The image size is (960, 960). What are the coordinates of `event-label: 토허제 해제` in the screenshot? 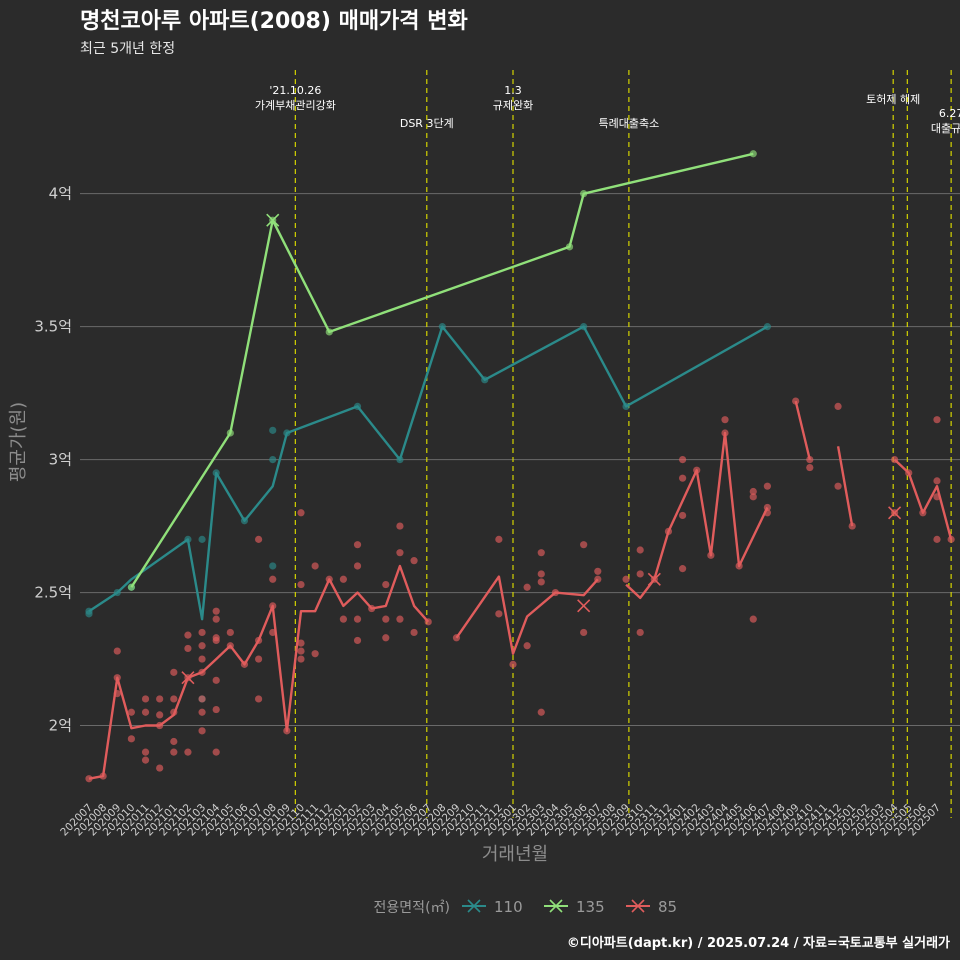 It's located at (893, 99).